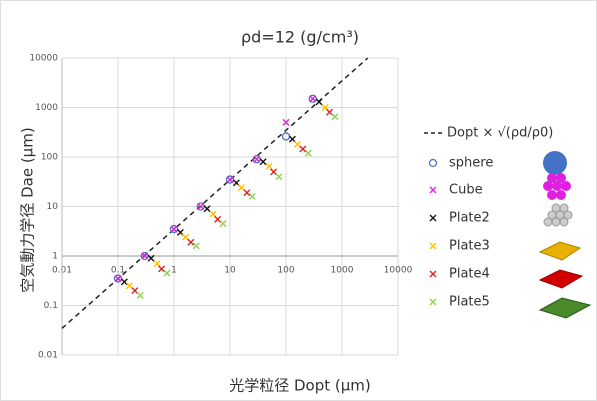 The image size is (597, 401). What do you see at coordinates (53, 207) in the screenshot?
I see `y-tick-label: 10` at bounding box center [53, 207].